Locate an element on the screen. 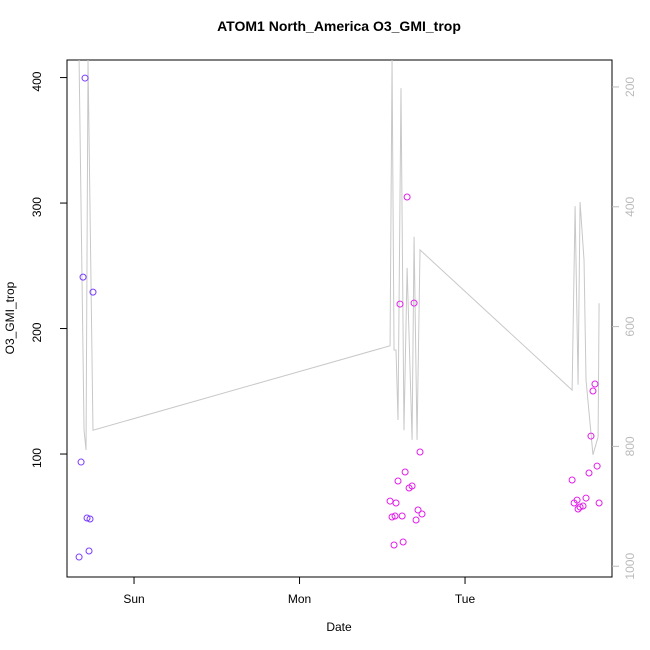 Image resolution: width=650 pixels, height=650 pixels. x-tick-label: Mon is located at coordinates (299, 599).